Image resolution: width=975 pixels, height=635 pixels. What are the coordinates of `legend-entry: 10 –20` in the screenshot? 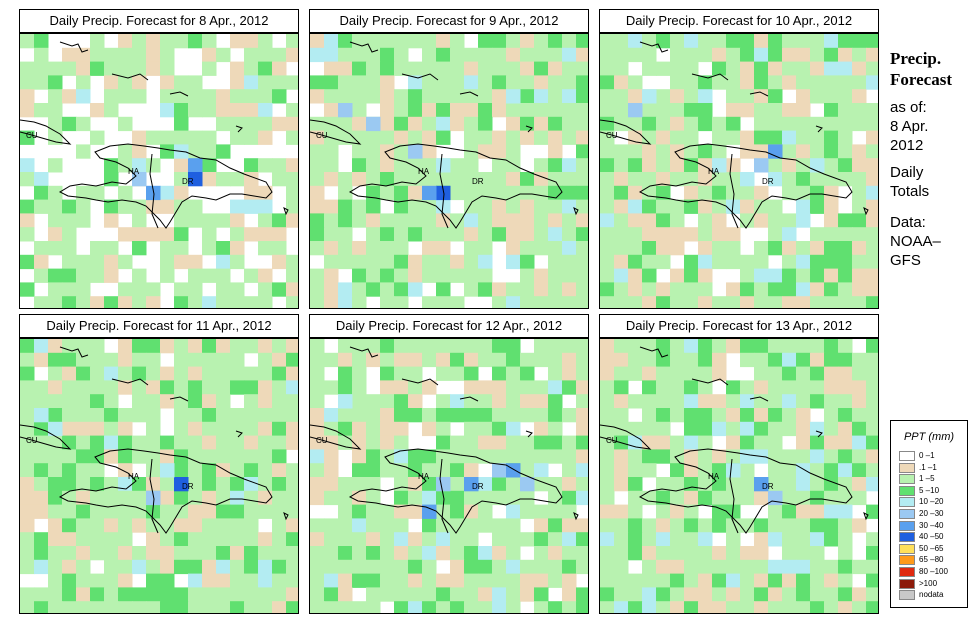 It's located at (932, 502).